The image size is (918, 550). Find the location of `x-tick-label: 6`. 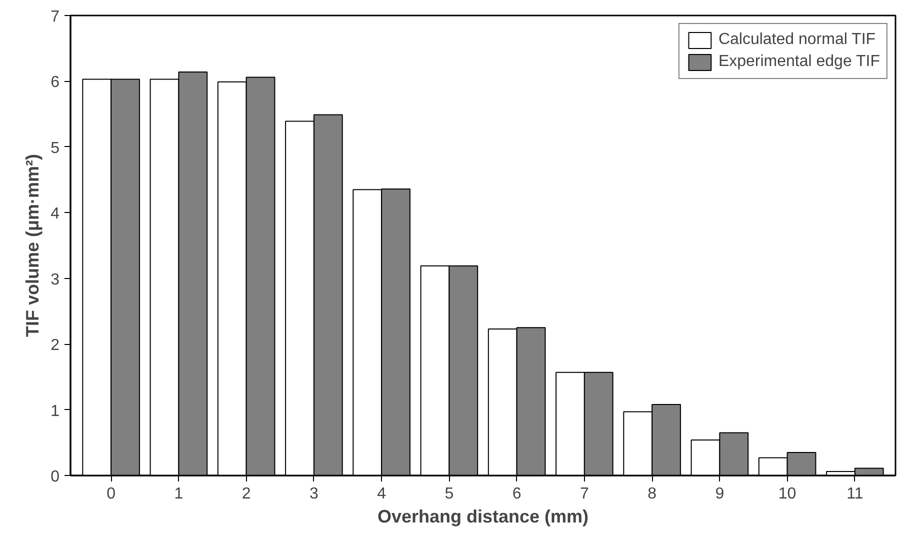

x-tick-label: 6 is located at coordinates (517, 494).